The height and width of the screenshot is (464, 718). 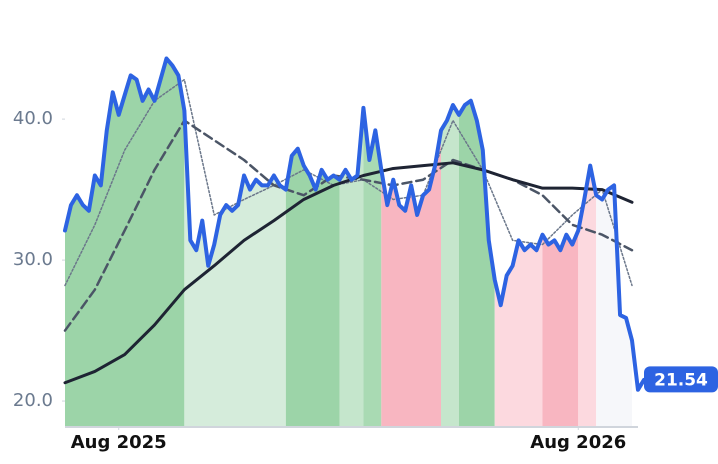 I want to click on y-tick-label: 30.0, so click(x=33, y=259).